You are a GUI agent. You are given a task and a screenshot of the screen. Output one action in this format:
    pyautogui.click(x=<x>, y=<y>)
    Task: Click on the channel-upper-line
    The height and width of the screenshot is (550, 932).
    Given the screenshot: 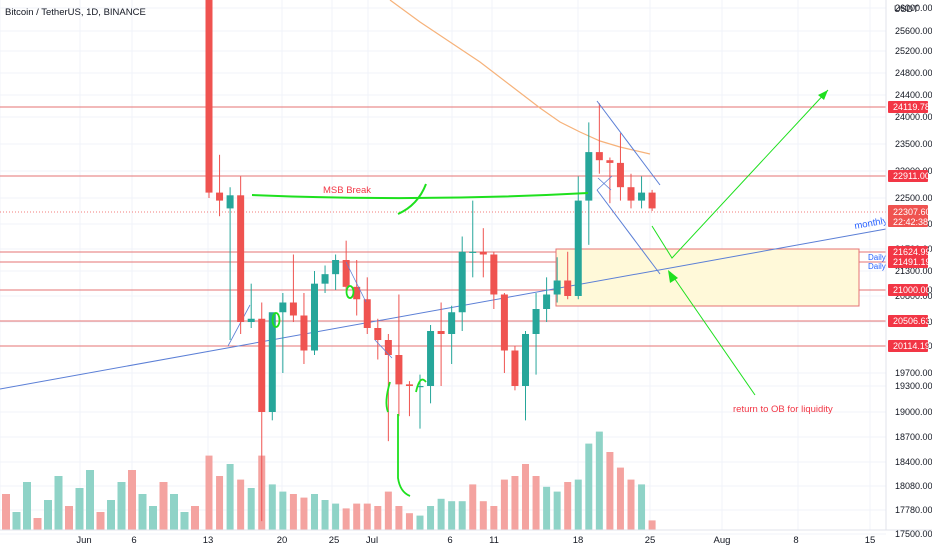 What is the action you would take?
    pyautogui.click(x=628, y=143)
    